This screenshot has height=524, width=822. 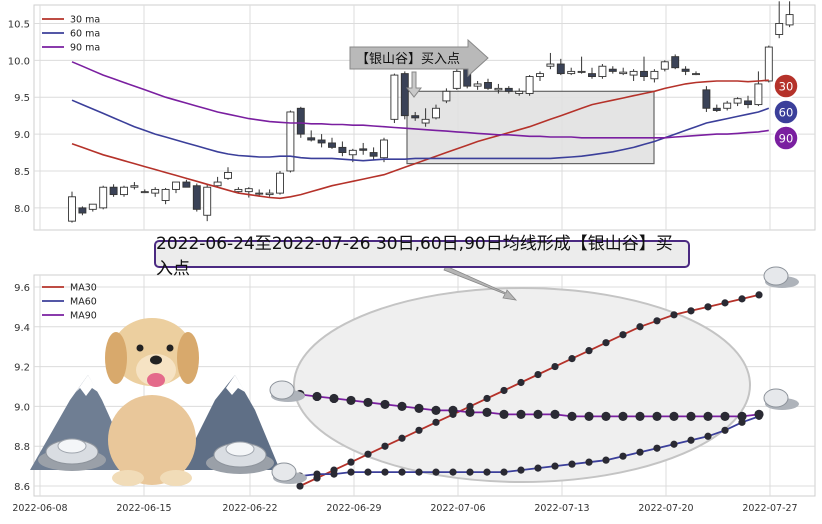 I want to click on ma90-line, so click(x=420, y=100).